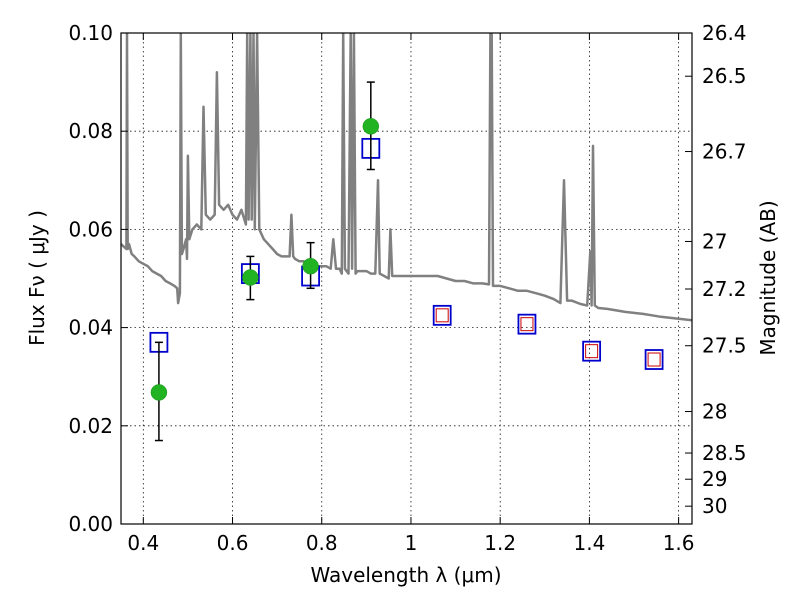 The width and height of the screenshot is (800, 600). I want to click on x-axis-label: Wavelength λ (μm), so click(405, 575).